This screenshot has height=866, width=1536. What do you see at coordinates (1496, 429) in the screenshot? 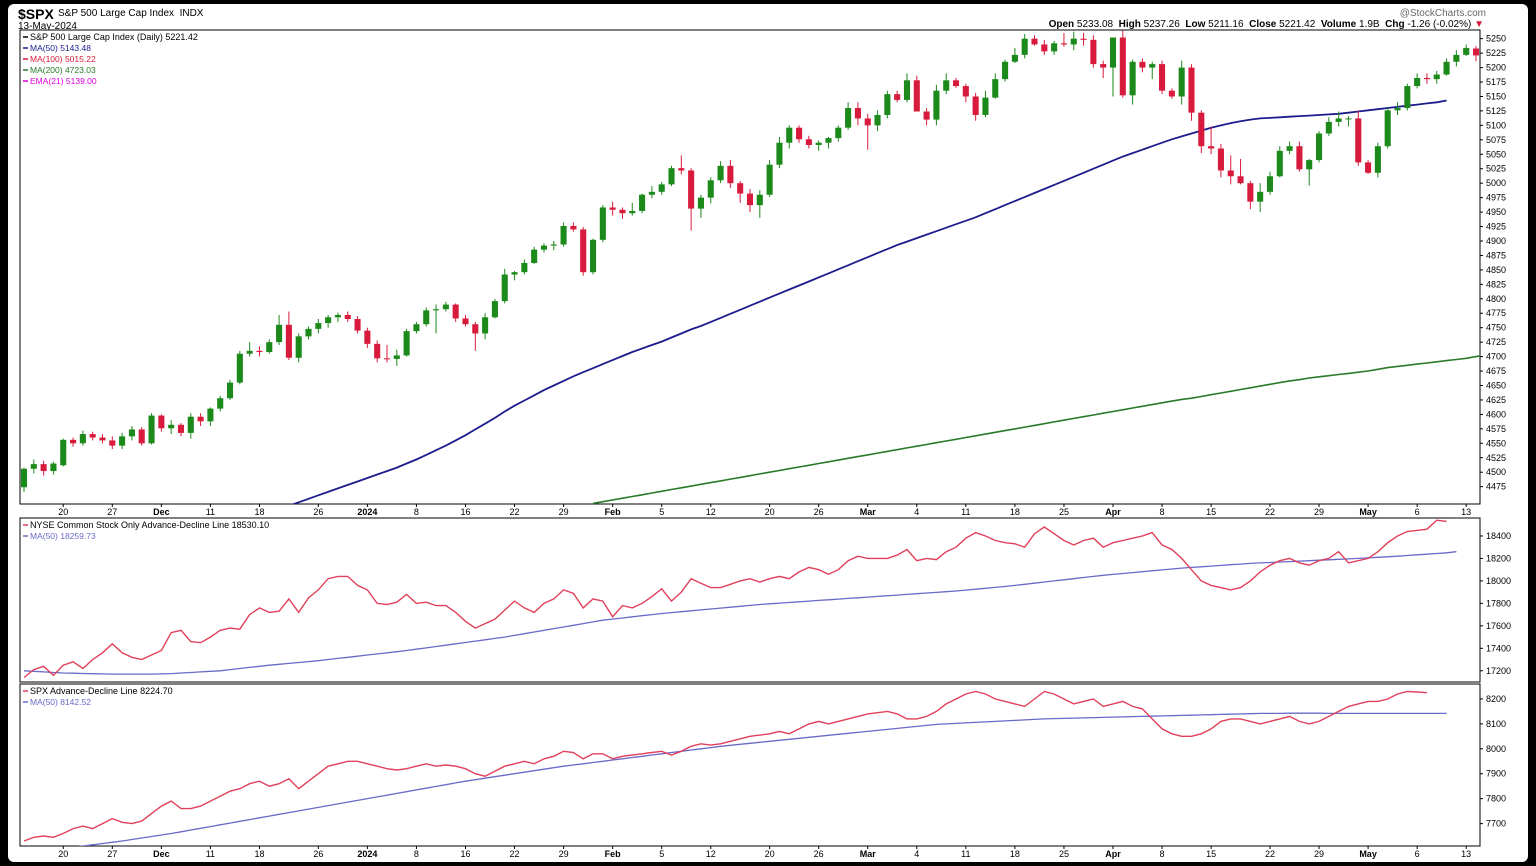
I see `y-tick-label: 4575` at bounding box center [1496, 429].